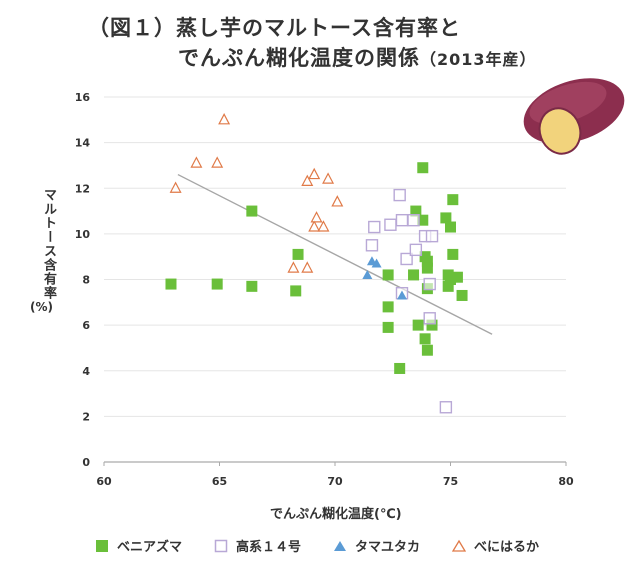 The height and width of the screenshot is (569, 640). Describe the element at coordinates (274, 28) in the screenshot. I see `chart-title-line1: （図１）蒸し芋のマルトース含有率と` at that location.